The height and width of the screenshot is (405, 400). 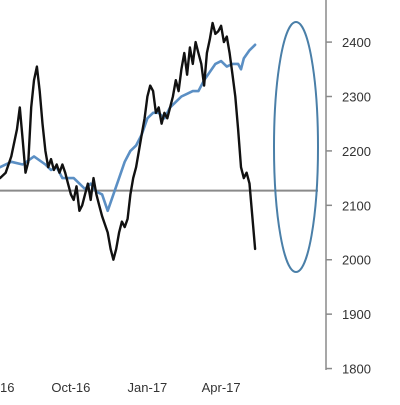 What do you see at coordinates (356, 151) in the screenshot?
I see `y-tick-label: 2200` at bounding box center [356, 151].